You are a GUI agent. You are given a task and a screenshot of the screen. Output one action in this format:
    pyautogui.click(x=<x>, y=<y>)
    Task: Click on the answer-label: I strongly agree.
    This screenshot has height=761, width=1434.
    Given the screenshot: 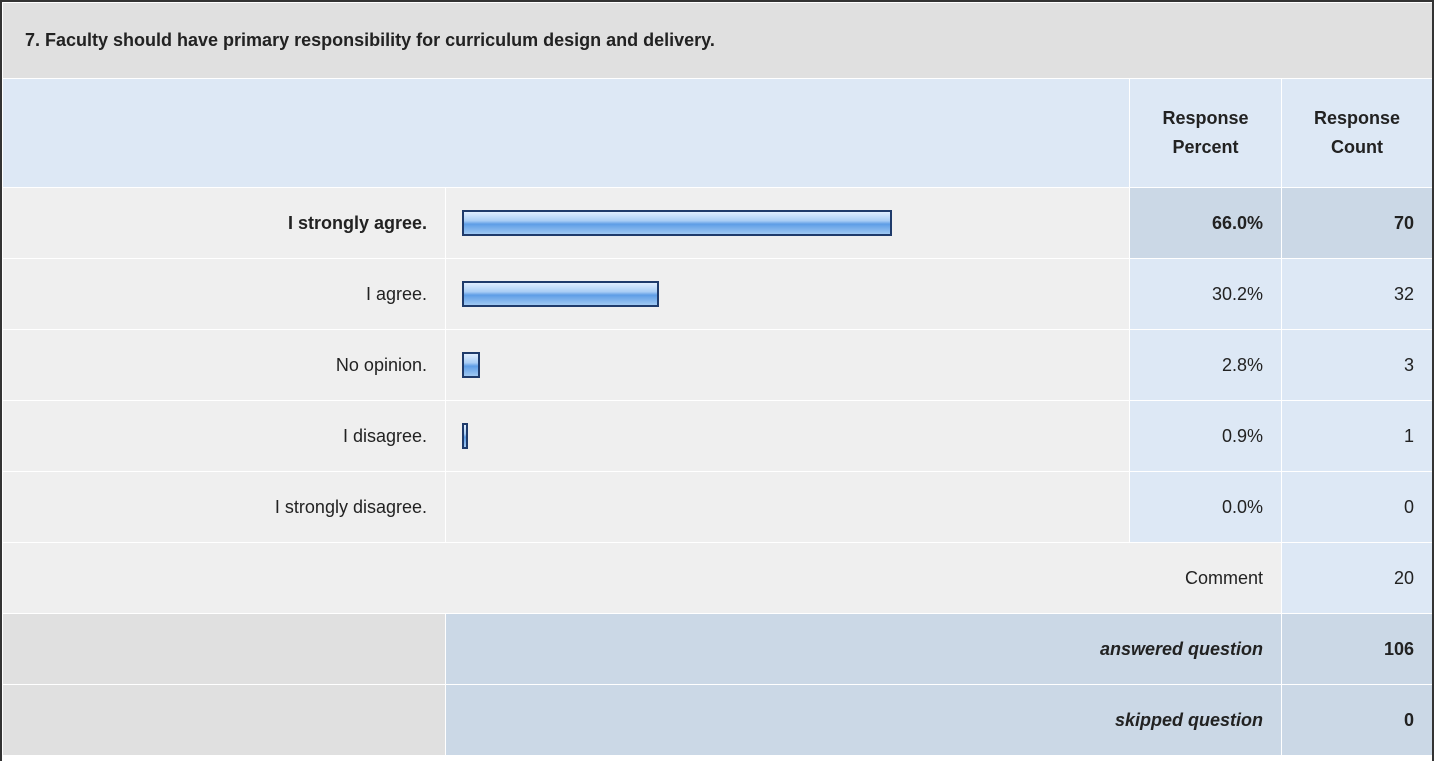 What is the action you would take?
    pyautogui.click(x=224, y=223)
    